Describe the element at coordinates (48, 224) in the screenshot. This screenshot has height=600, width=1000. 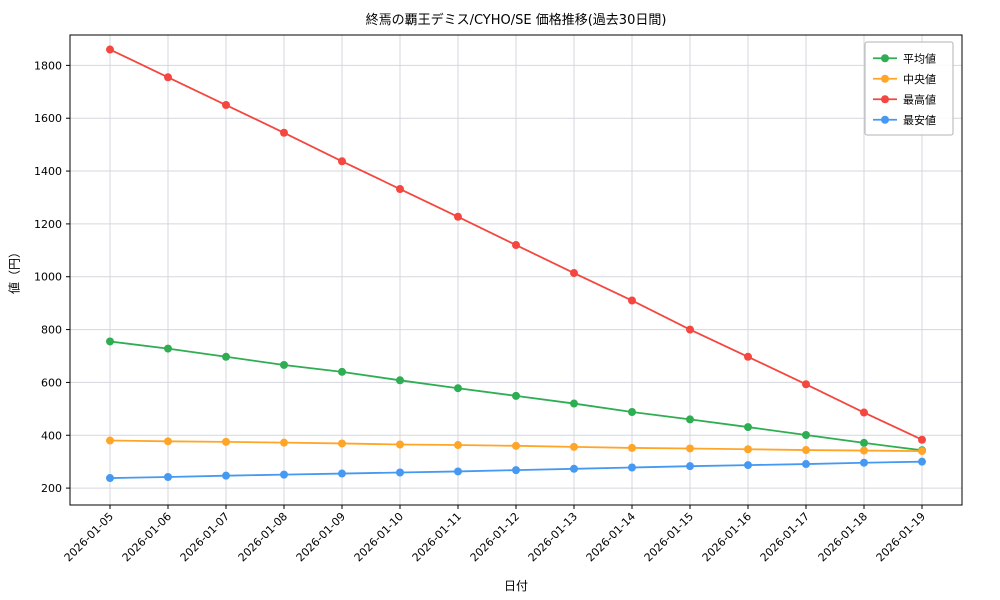
I see `y-tick-label: 1200` at that location.